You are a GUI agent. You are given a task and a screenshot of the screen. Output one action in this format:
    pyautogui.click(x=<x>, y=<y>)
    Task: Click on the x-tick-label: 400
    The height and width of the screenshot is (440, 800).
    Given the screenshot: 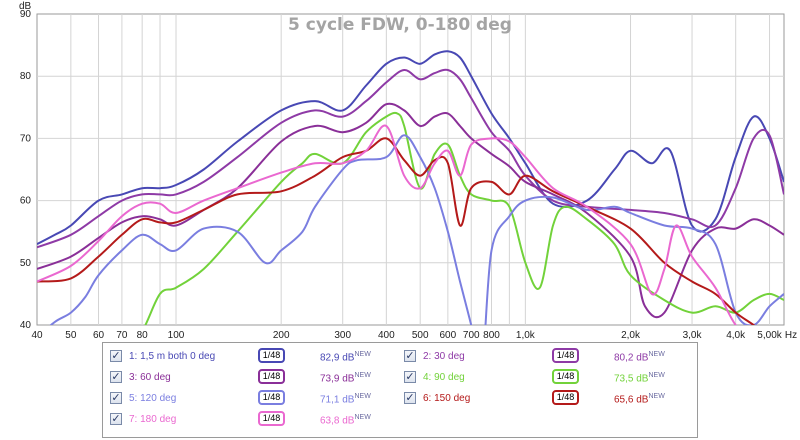 What is the action you would take?
    pyautogui.click(x=386, y=335)
    